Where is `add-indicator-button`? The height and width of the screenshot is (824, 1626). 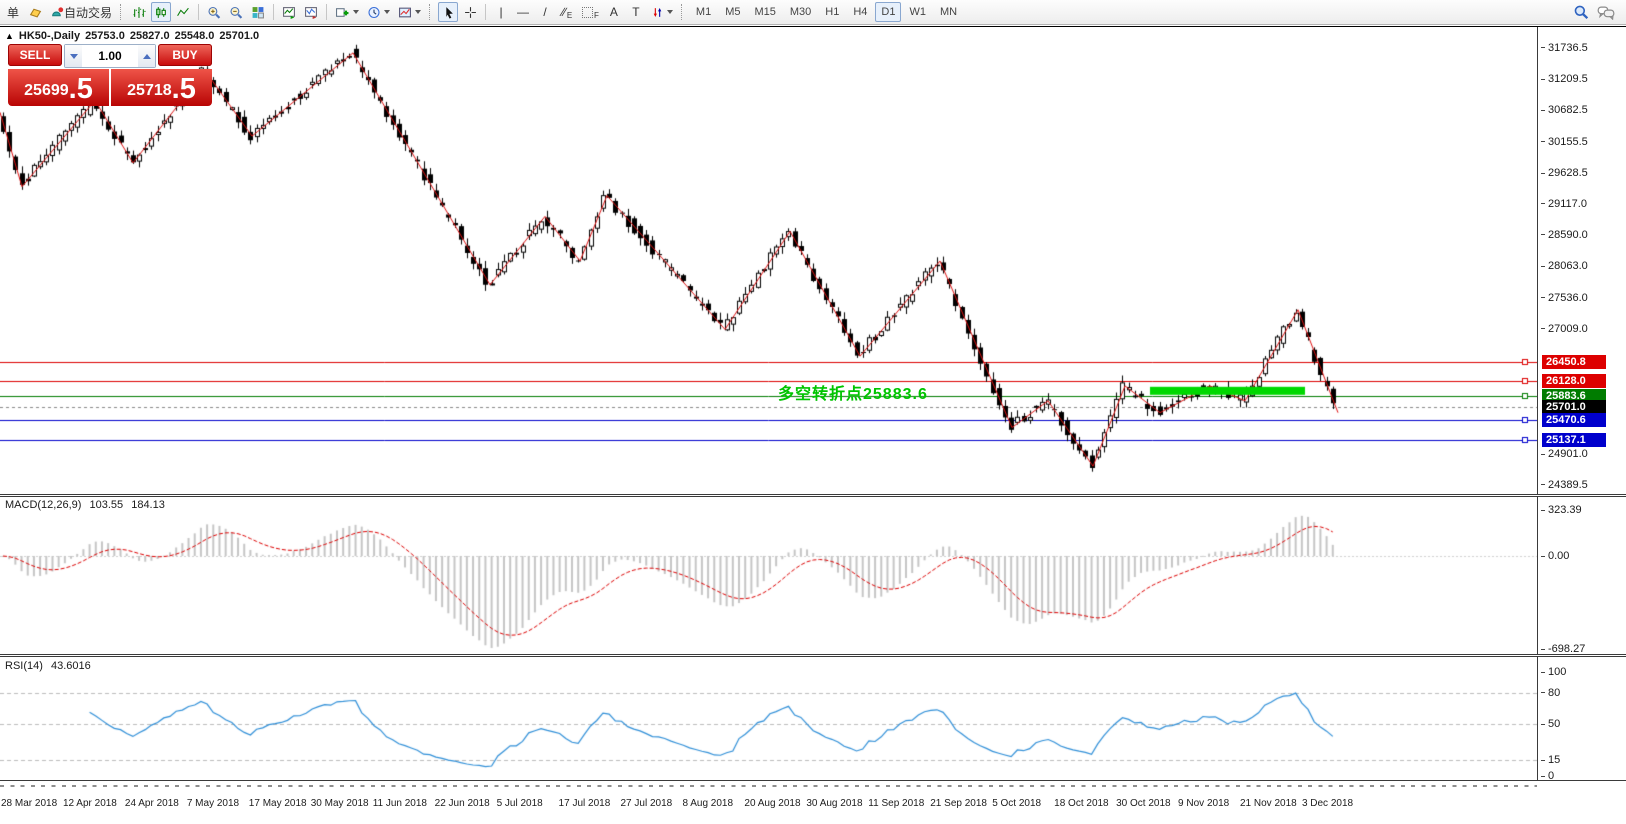
add-indicator-button is located at coordinates (347, 12).